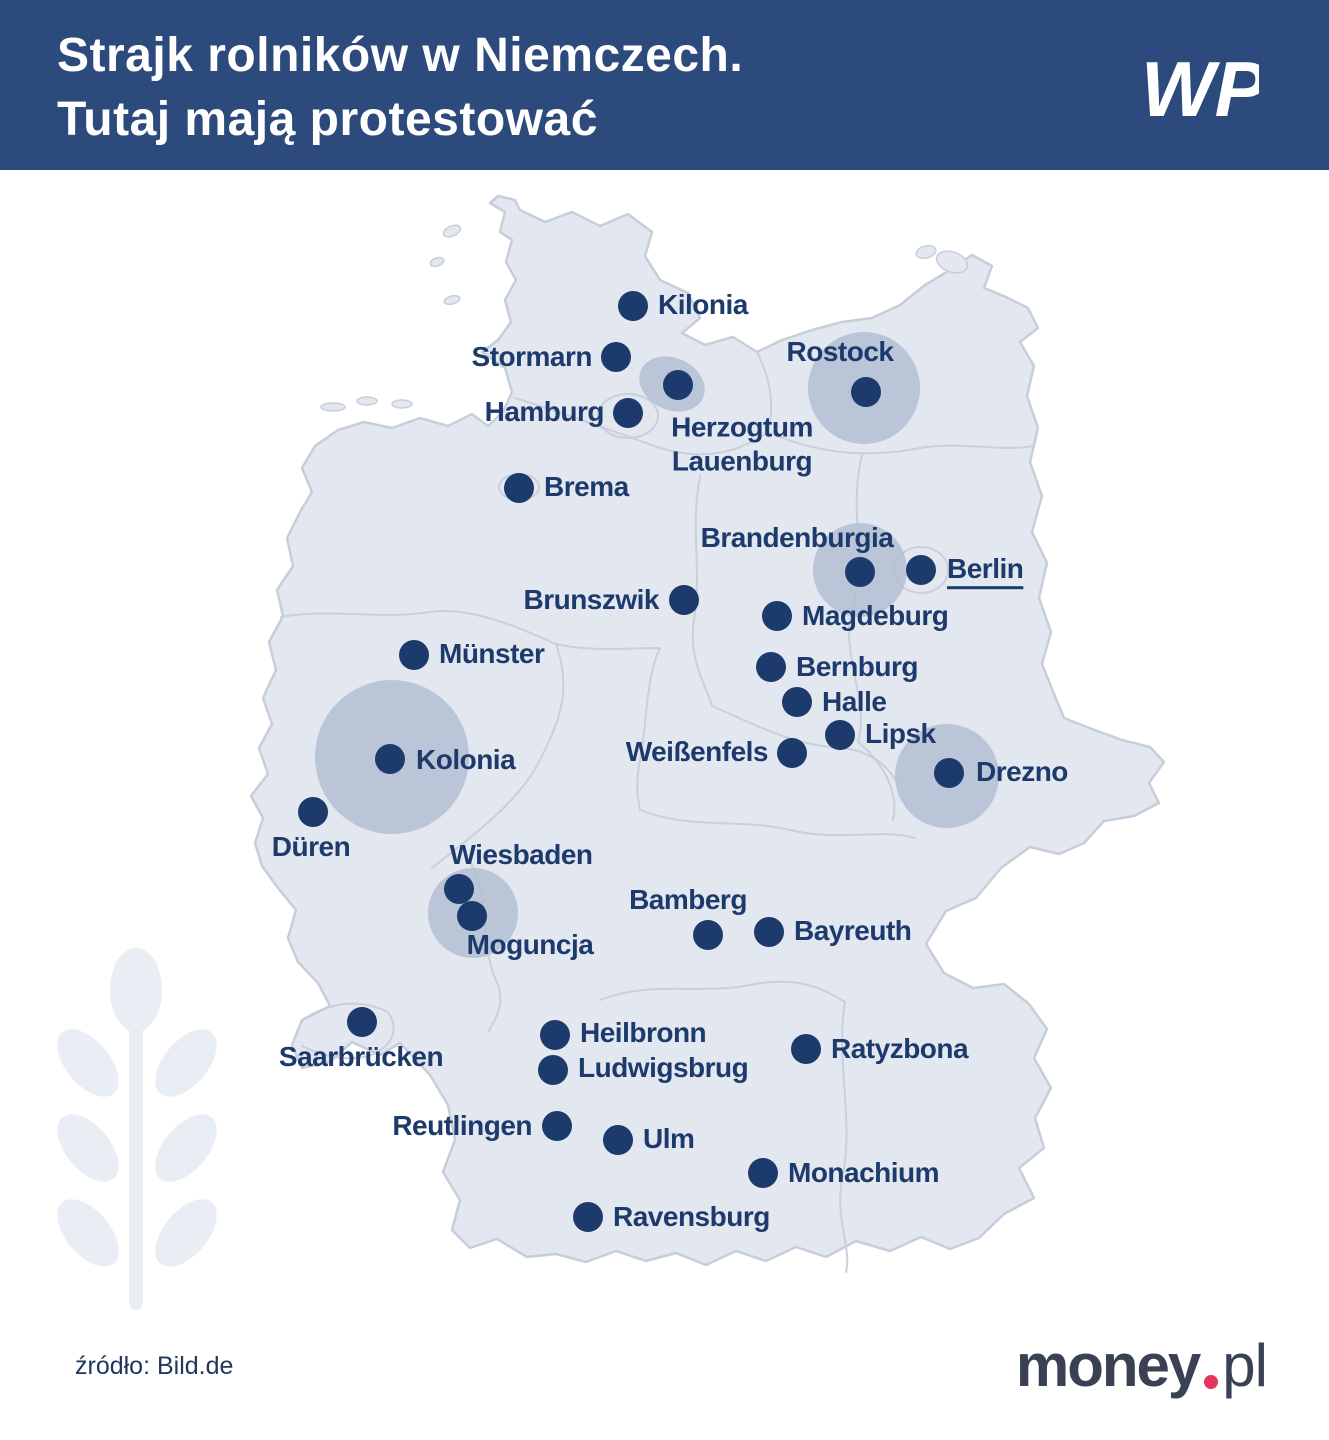  I want to click on city-label: Ratyzbona, so click(900, 1049).